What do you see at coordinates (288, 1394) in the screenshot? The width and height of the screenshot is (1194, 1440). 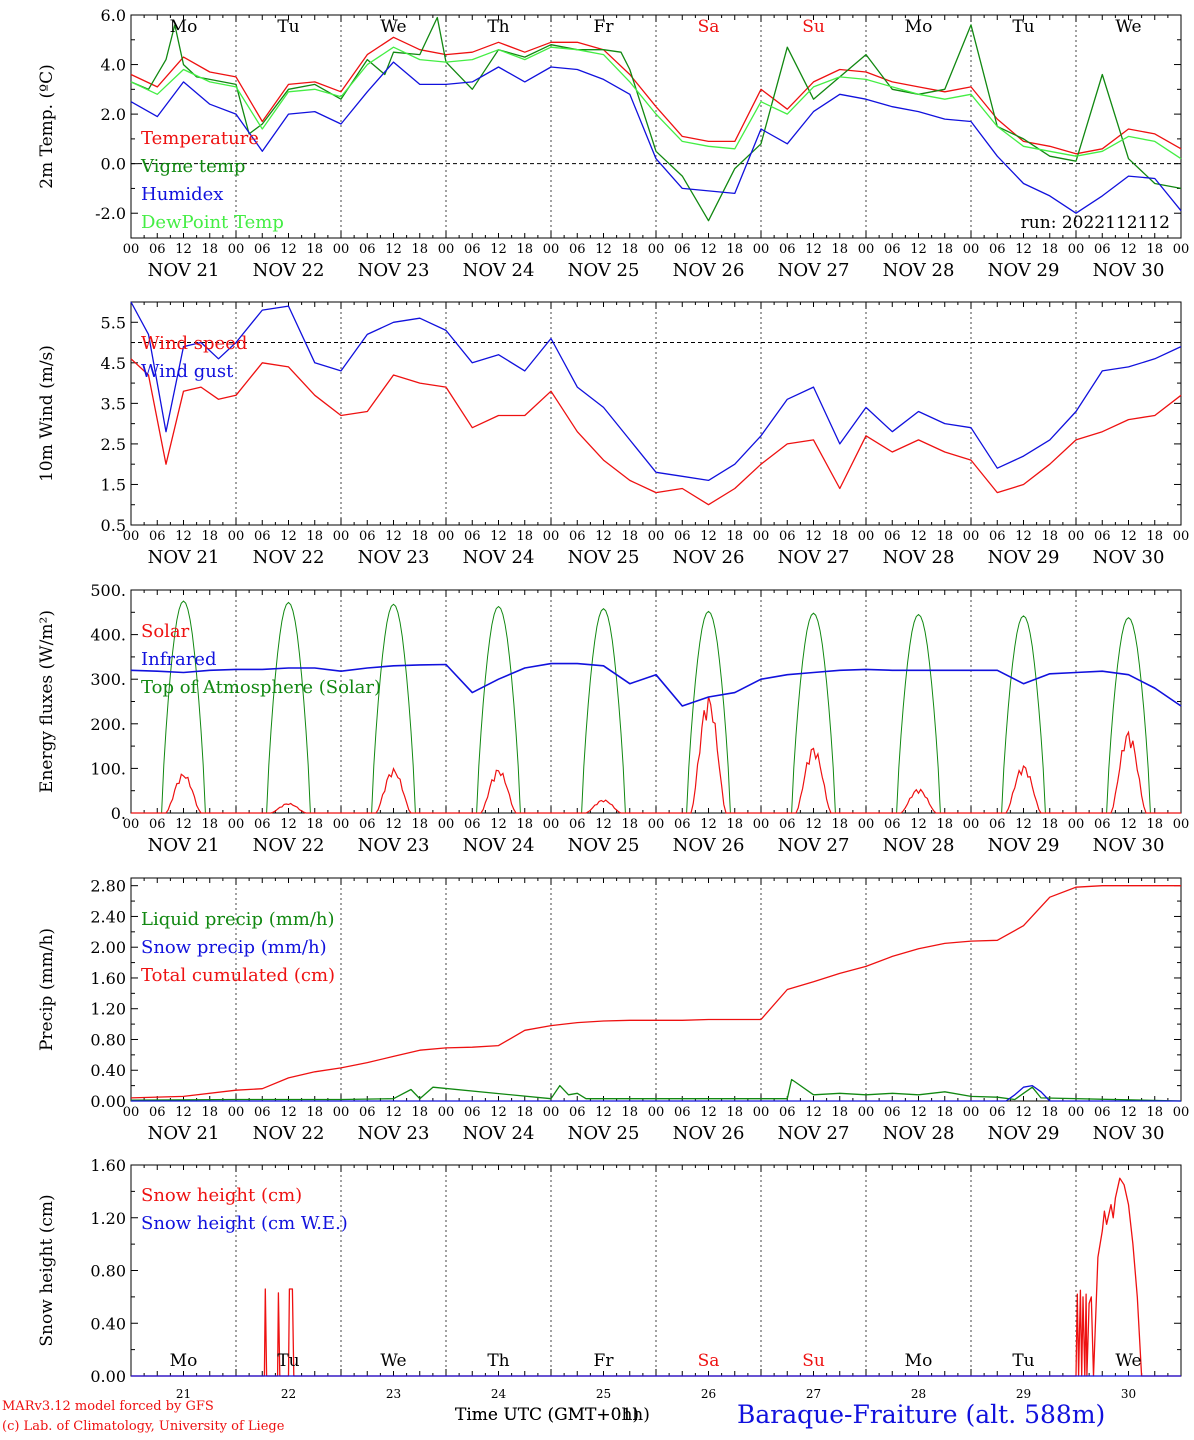 I see `day-number-label: 22` at bounding box center [288, 1394].